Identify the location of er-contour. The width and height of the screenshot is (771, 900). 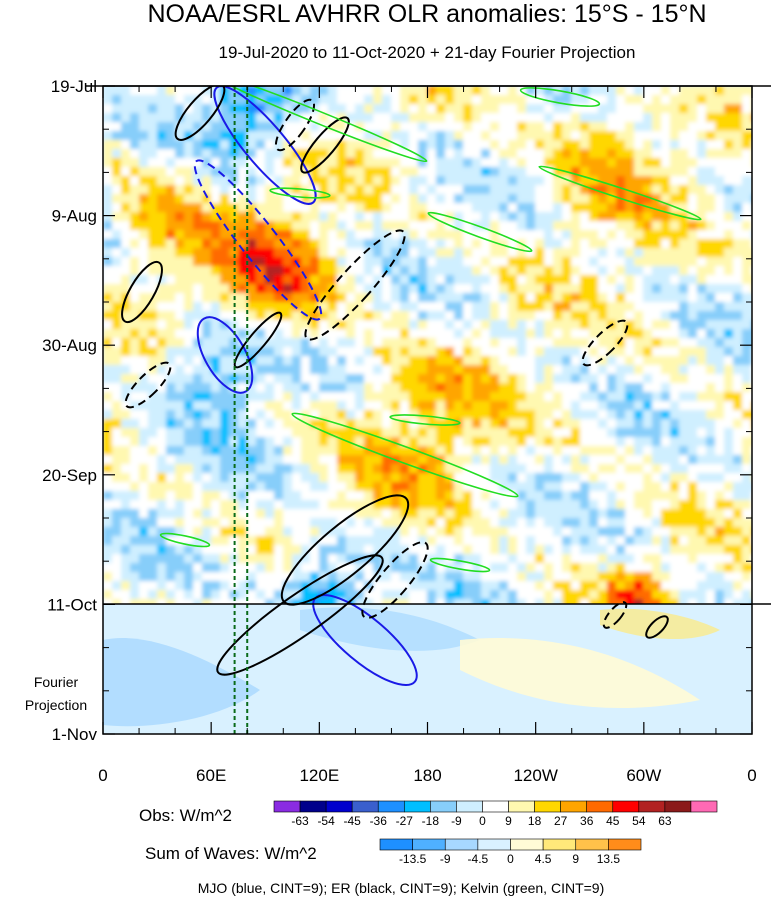
(325, 145).